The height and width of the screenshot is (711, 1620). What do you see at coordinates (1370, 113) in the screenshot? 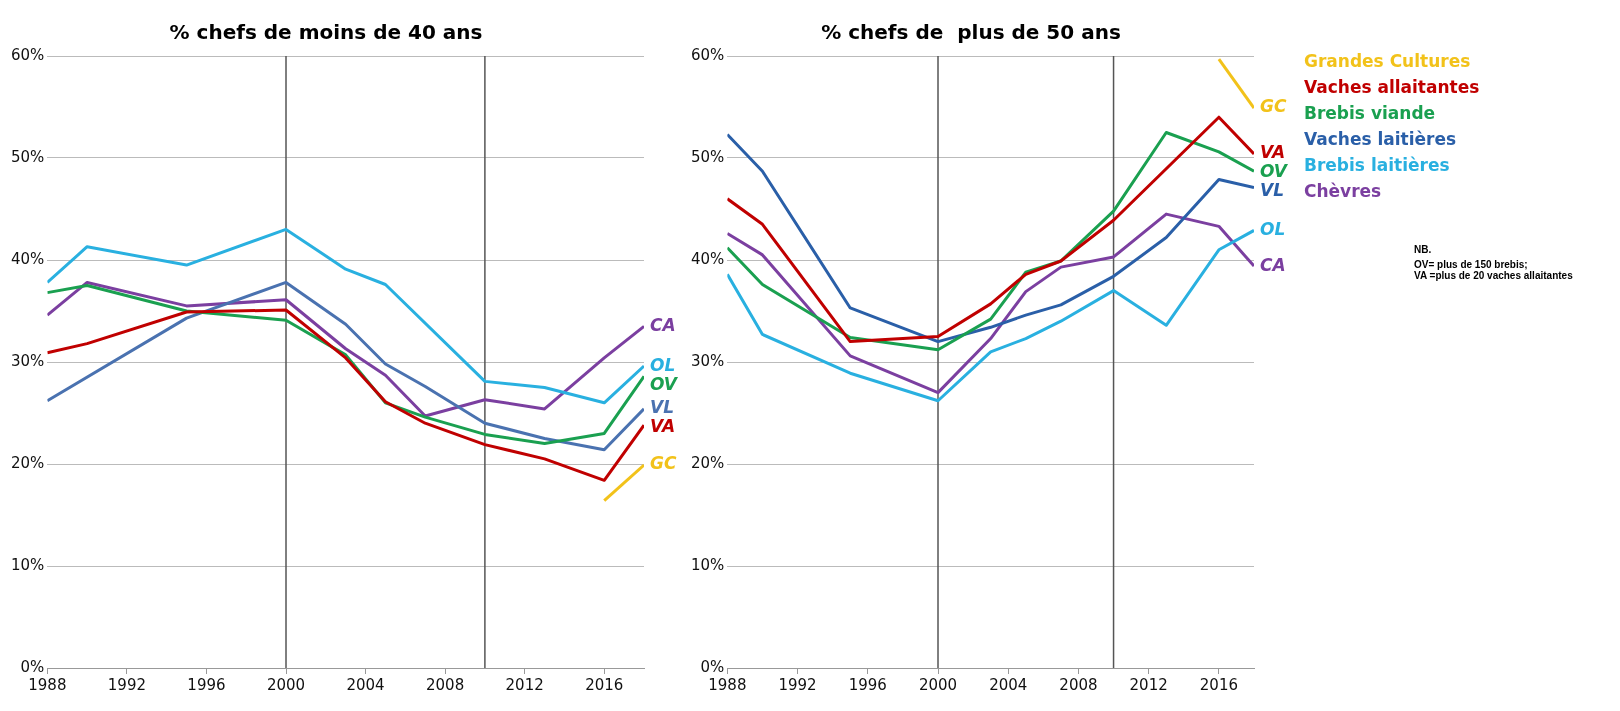
I see `text: Brebis viande` at bounding box center [1370, 113].